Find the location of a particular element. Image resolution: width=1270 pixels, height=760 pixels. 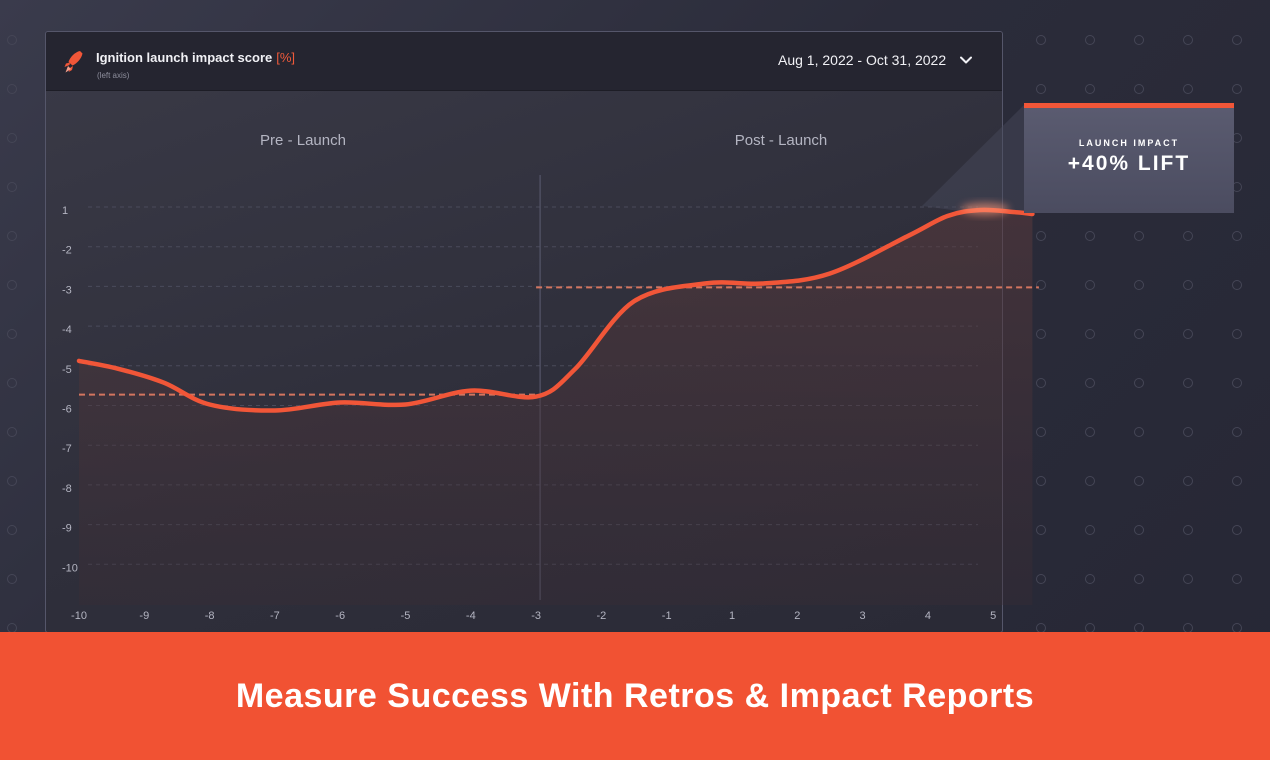

x-tick-label: 5 is located at coordinates (993, 616).